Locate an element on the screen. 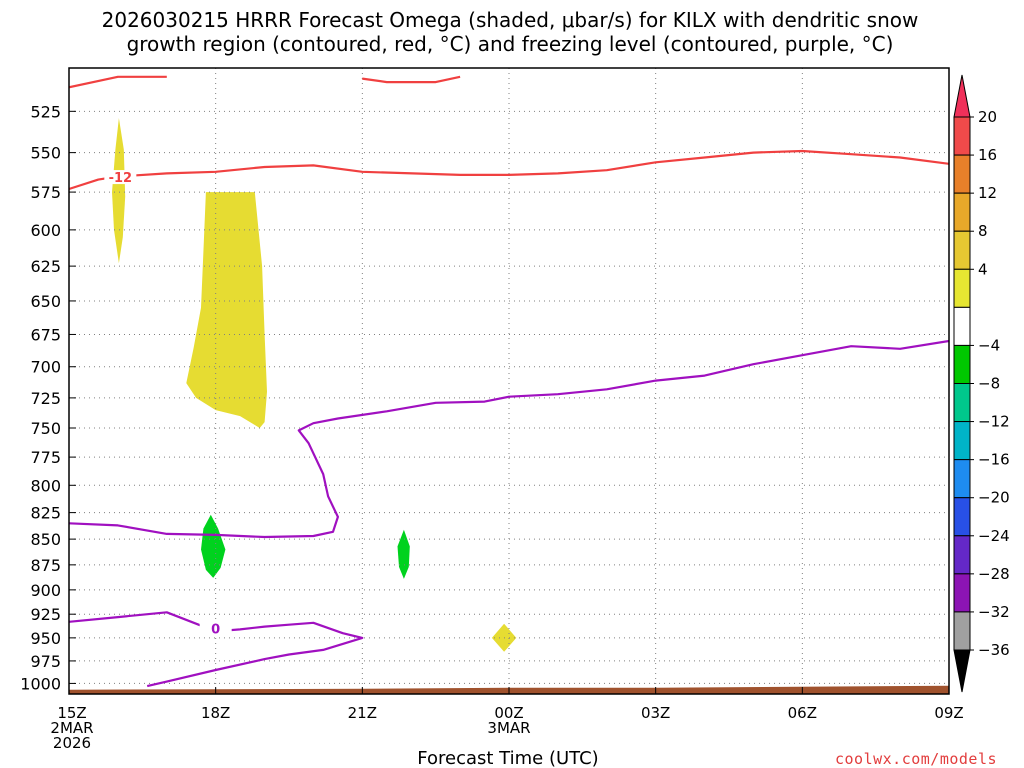 This screenshot has width=1024, height=768. contour-label: 0 is located at coordinates (215, 629).